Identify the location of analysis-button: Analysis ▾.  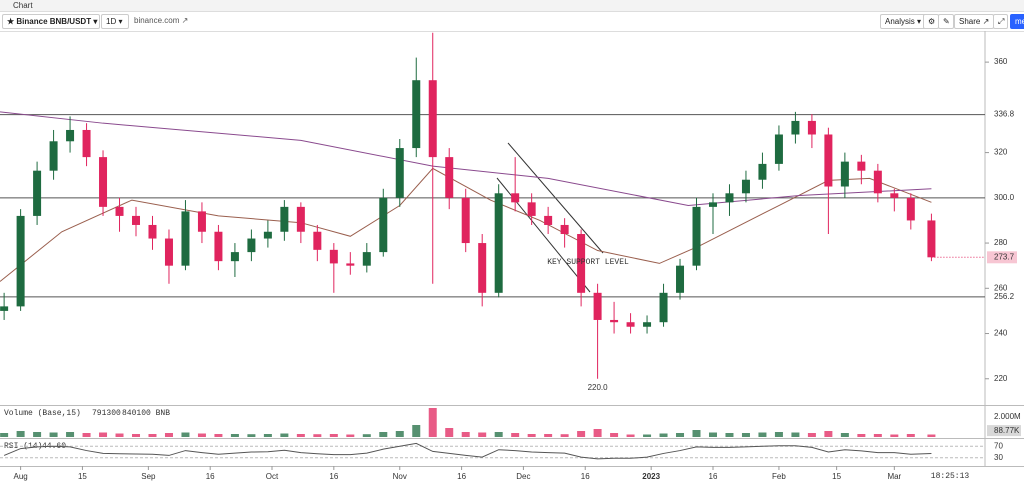
(903, 21).